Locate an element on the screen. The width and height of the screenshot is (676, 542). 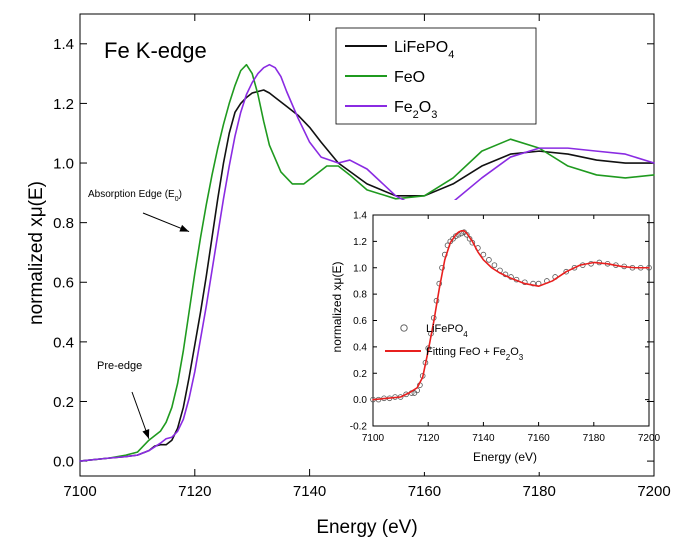
inset-x-tick-label: 7120 is located at coordinates (428, 438).